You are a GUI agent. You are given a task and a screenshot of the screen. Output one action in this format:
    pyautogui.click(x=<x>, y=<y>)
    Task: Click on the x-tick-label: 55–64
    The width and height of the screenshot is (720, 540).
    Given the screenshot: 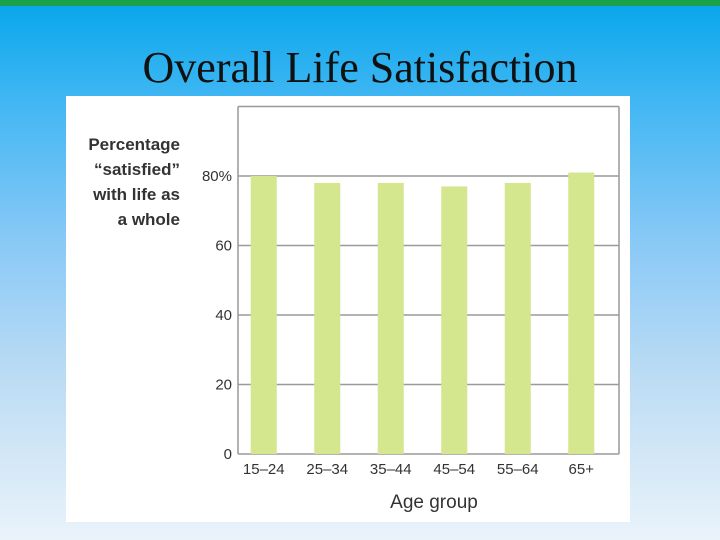 What is the action you would take?
    pyautogui.click(x=518, y=469)
    